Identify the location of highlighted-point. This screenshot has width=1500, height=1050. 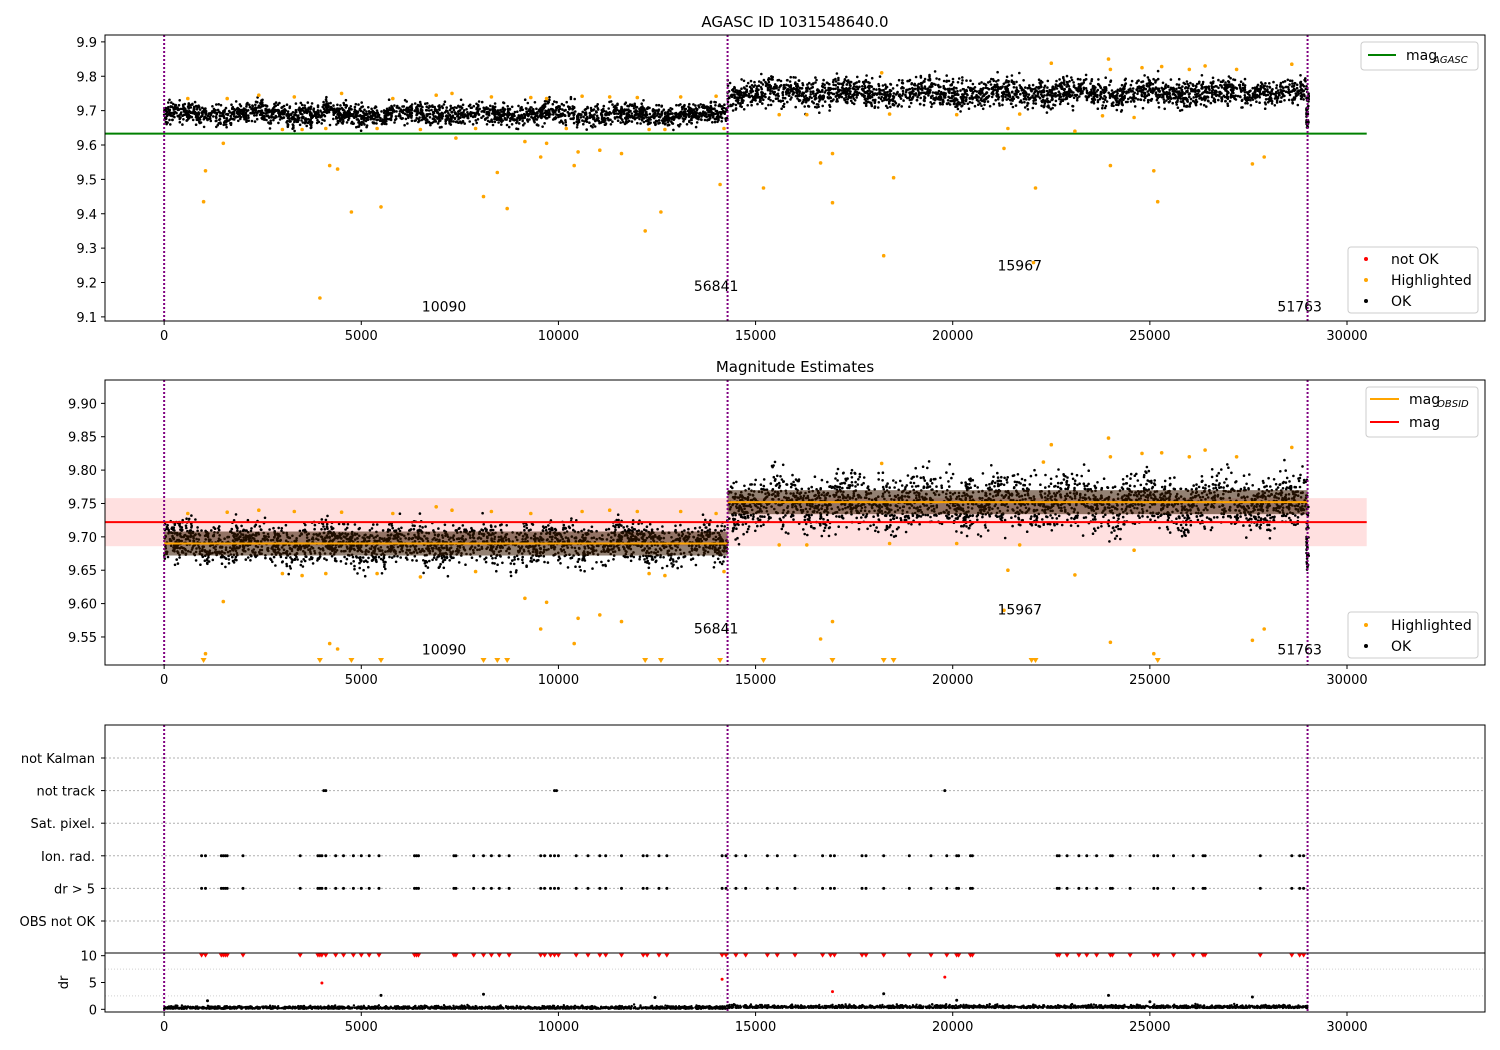
(259, 95).